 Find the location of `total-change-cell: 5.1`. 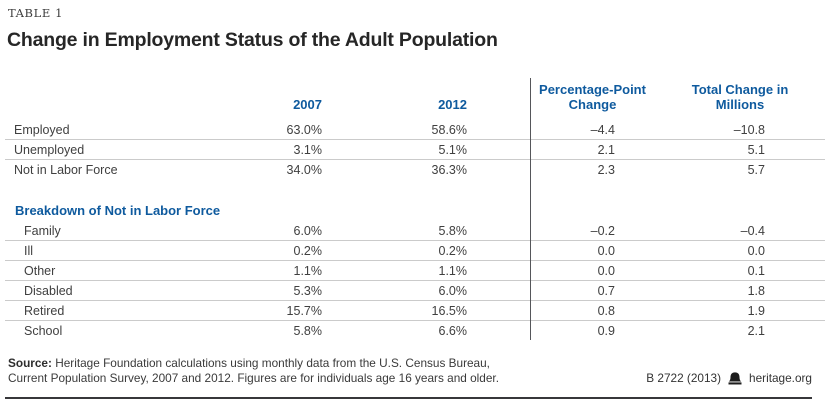

total-change-cell: 5.1 is located at coordinates (740, 149).